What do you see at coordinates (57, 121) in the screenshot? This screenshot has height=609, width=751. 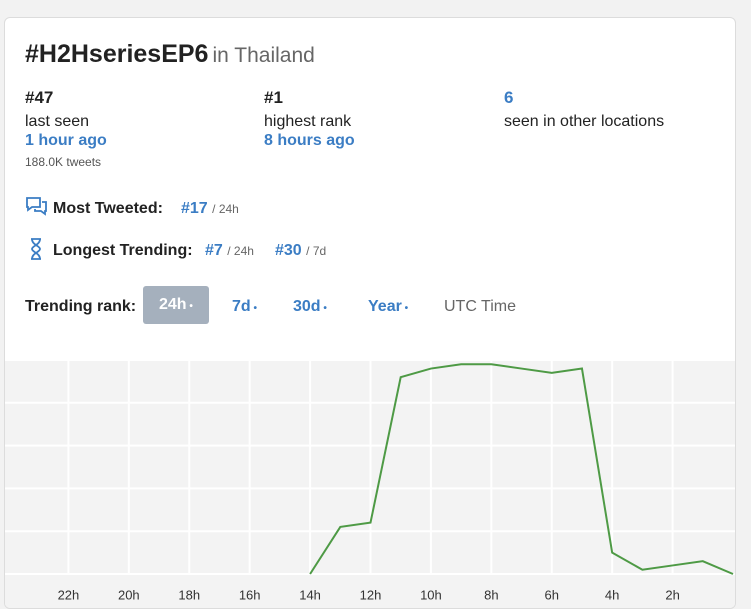 I see `stat-label: last seen` at bounding box center [57, 121].